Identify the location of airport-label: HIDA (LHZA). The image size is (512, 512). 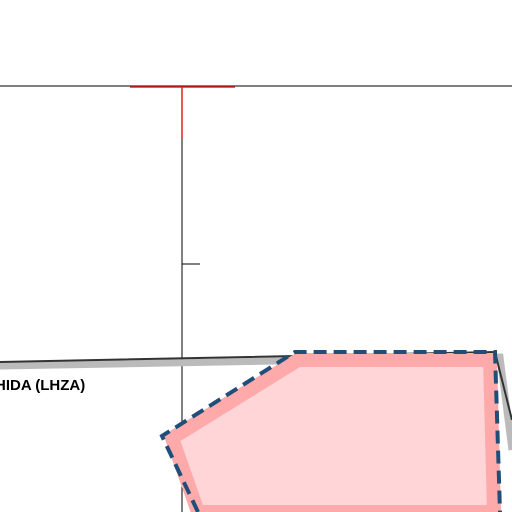
(42, 385).